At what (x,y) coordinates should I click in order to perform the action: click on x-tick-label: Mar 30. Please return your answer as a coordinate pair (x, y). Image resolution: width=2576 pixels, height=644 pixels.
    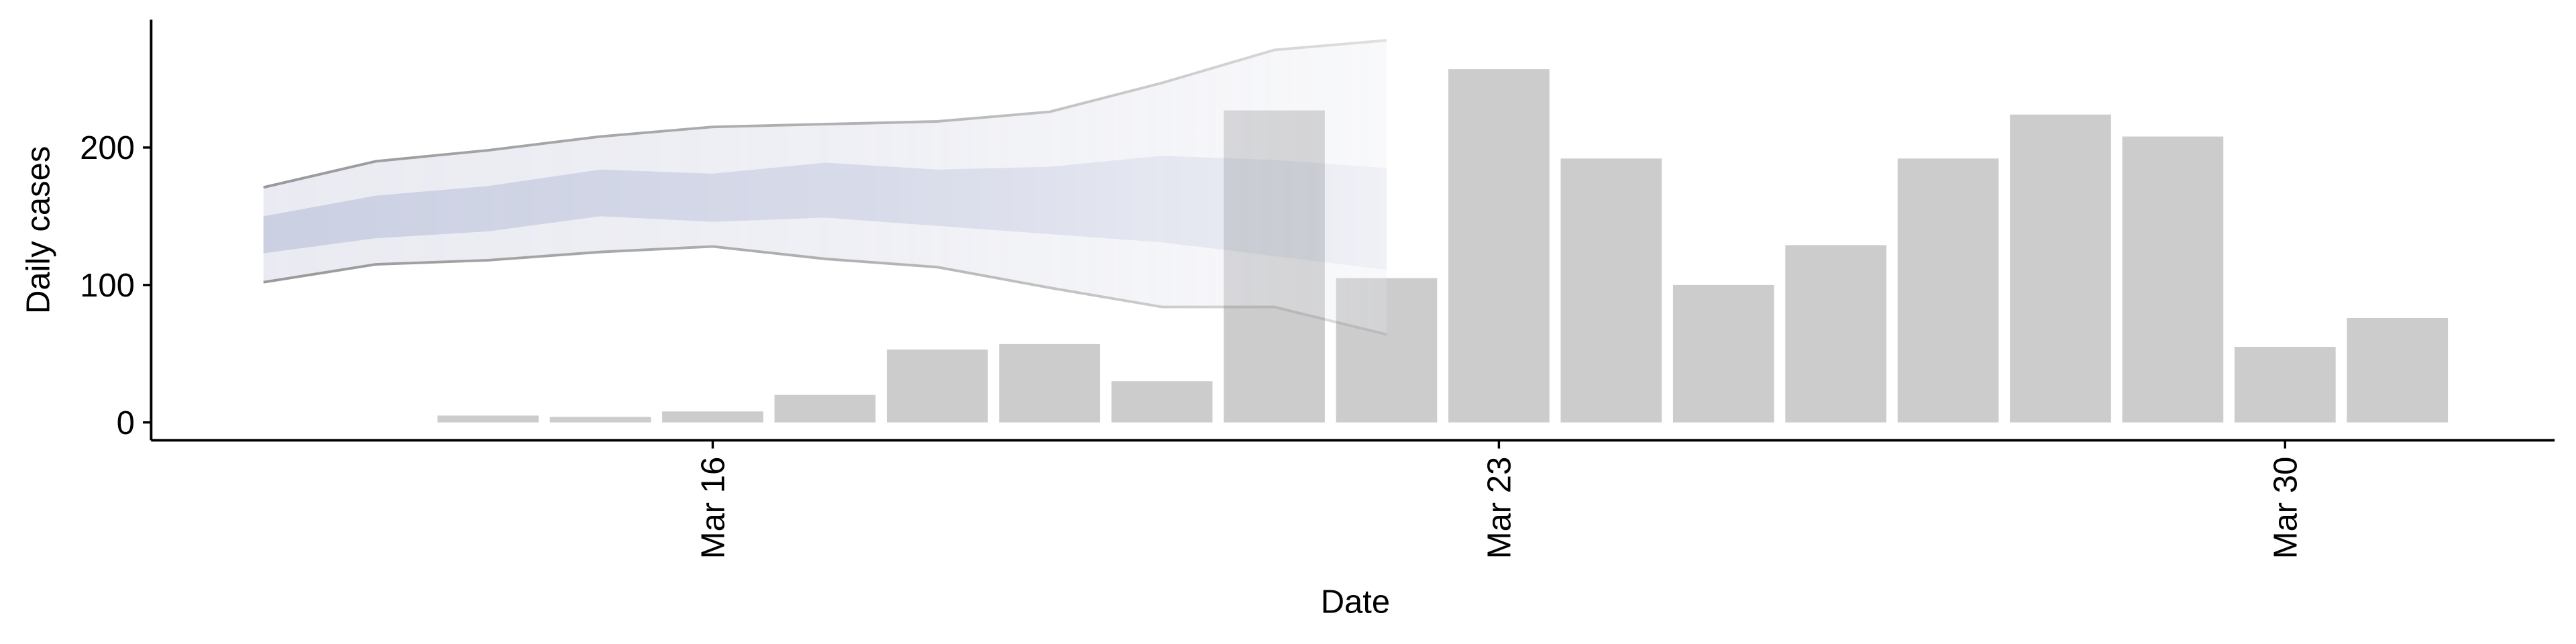
    Looking at the image, I should click on (2285, 508).